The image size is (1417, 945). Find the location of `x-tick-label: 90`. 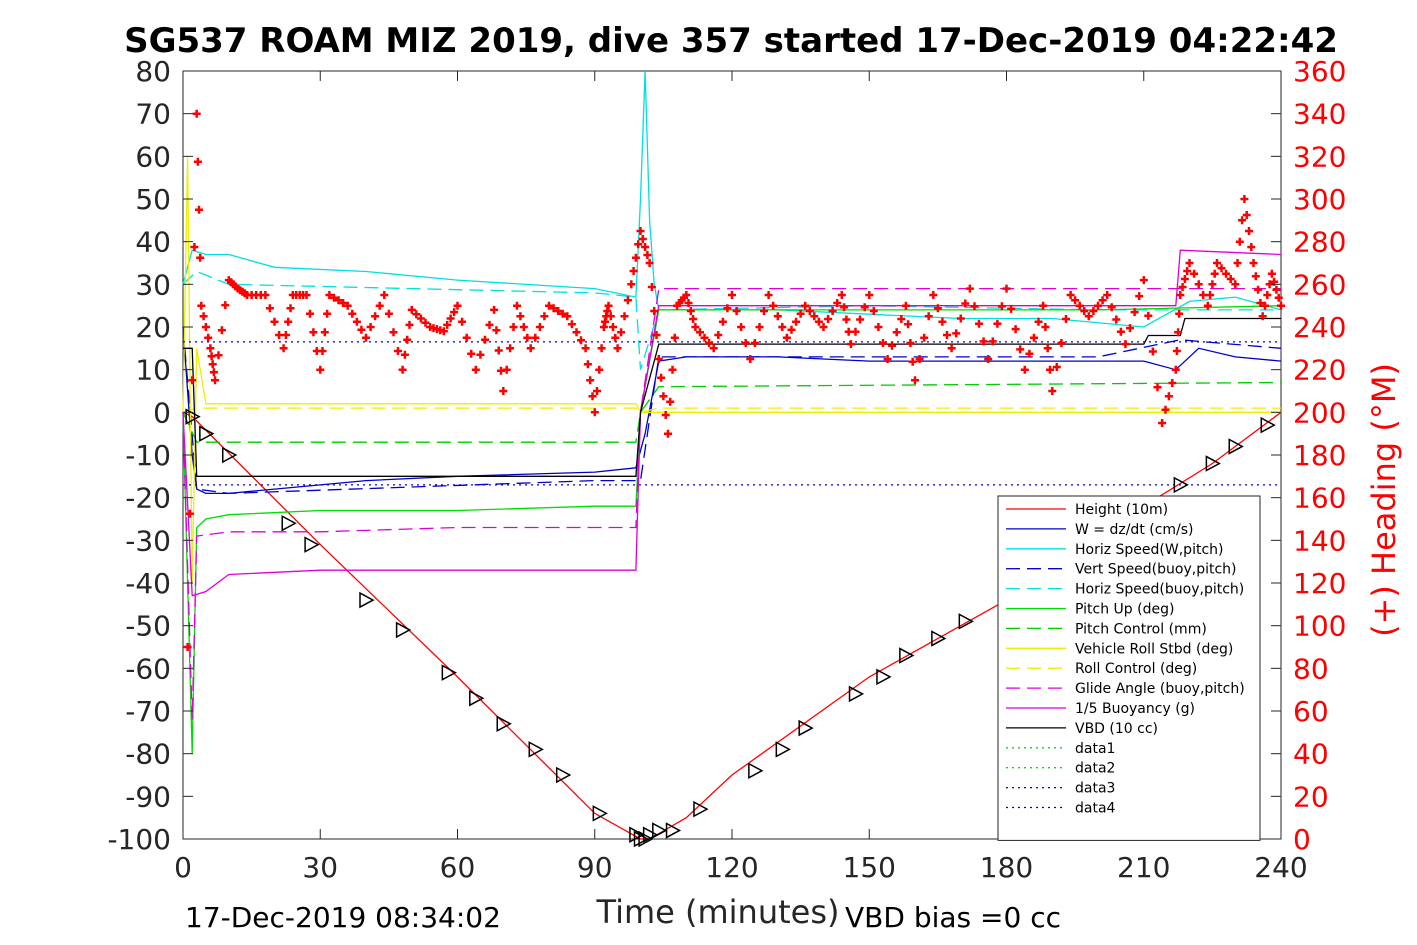

x-tick-label: 90 is located at coordinates (595, 867).